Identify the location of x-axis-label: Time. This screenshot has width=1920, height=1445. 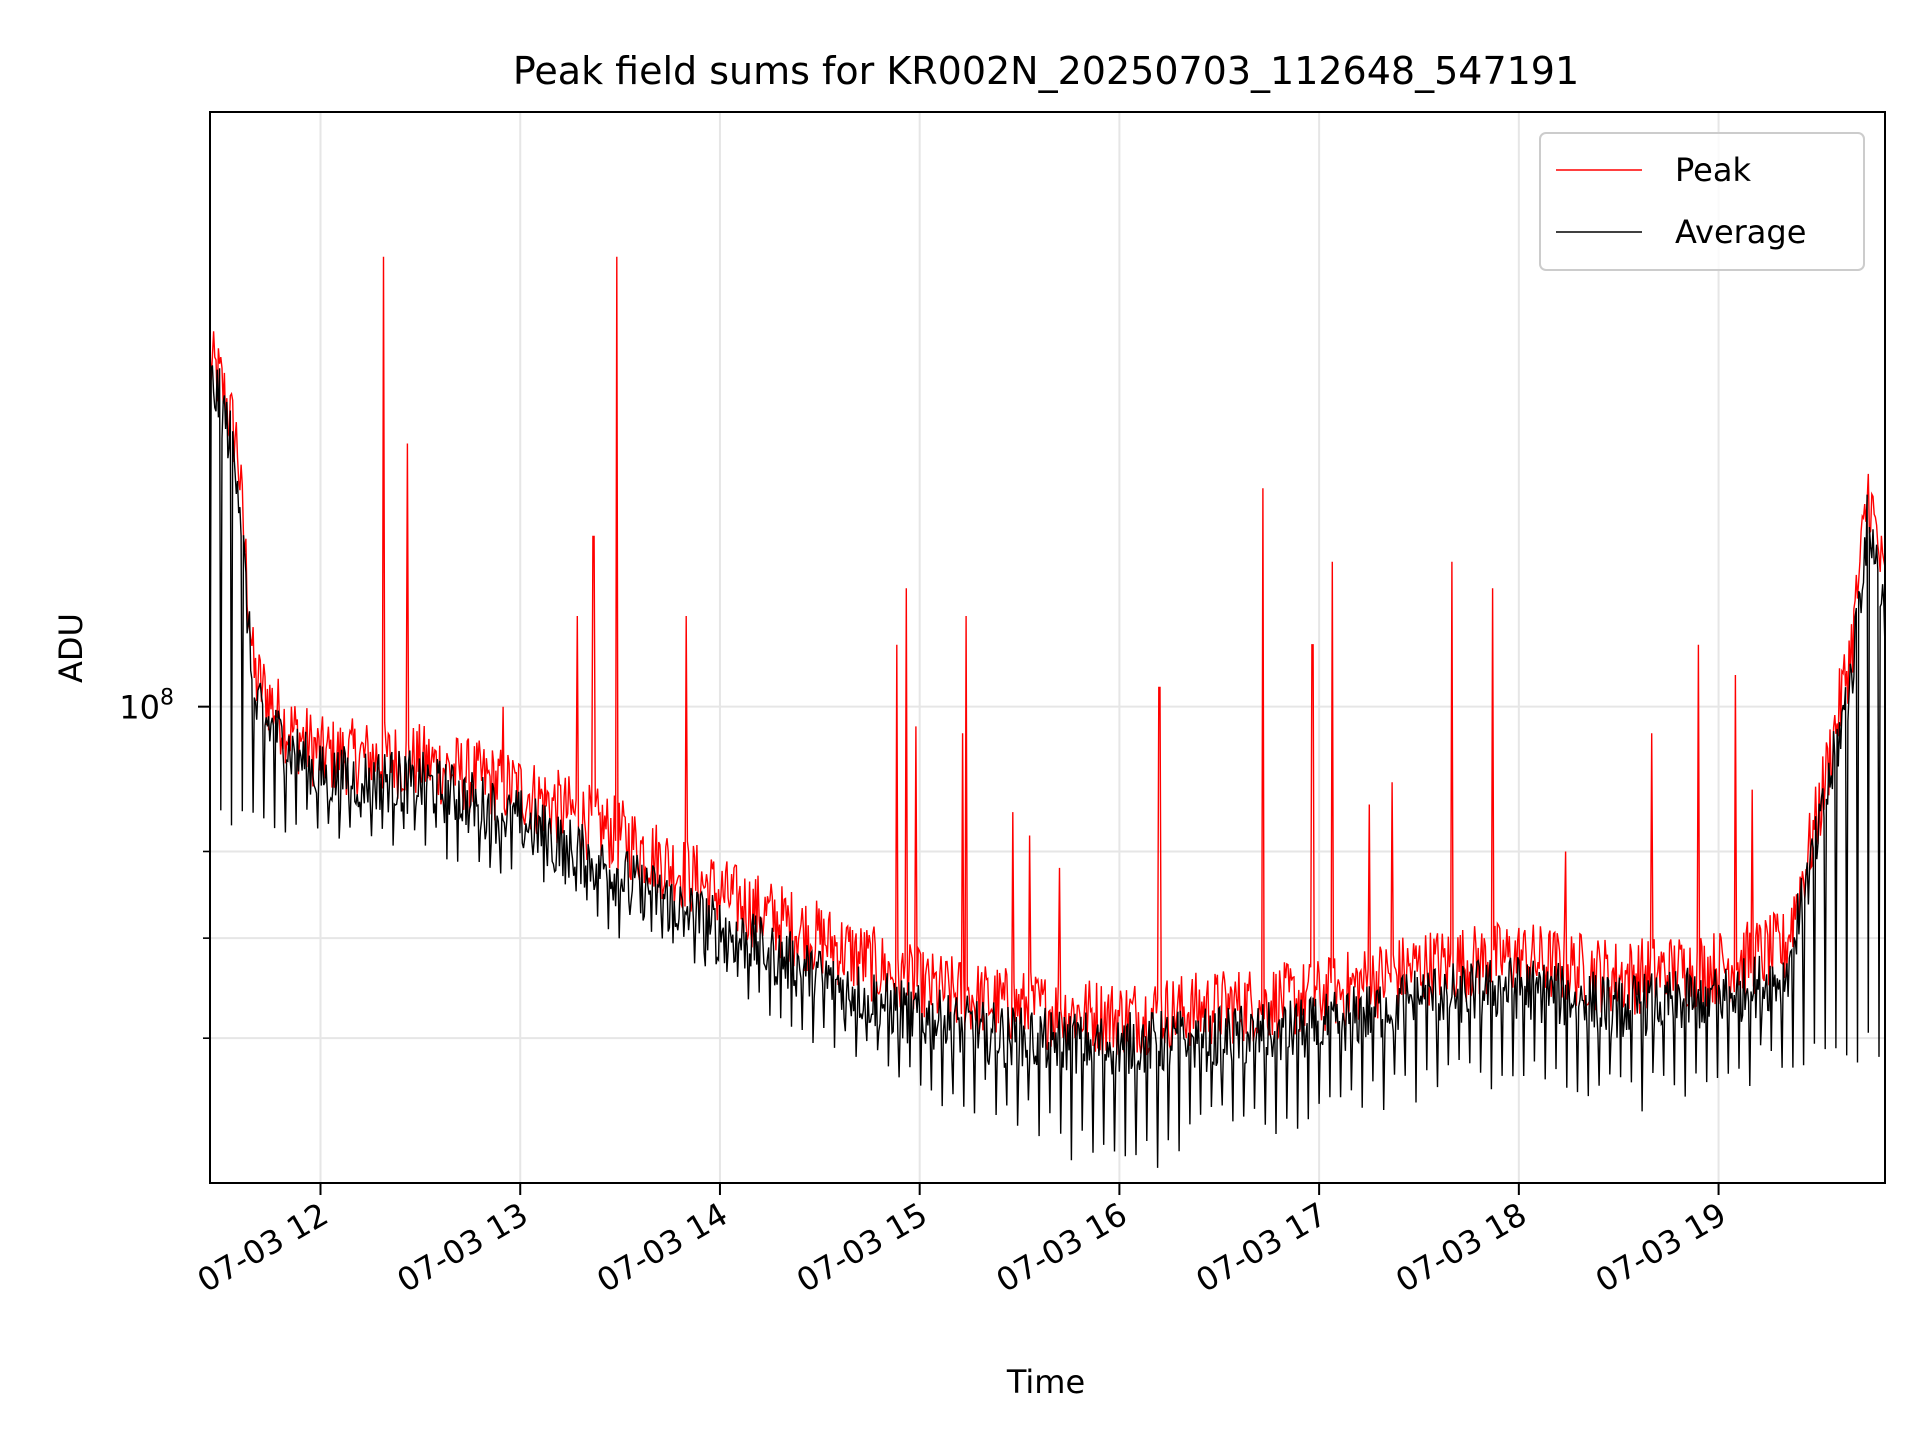
(1045, 1382).